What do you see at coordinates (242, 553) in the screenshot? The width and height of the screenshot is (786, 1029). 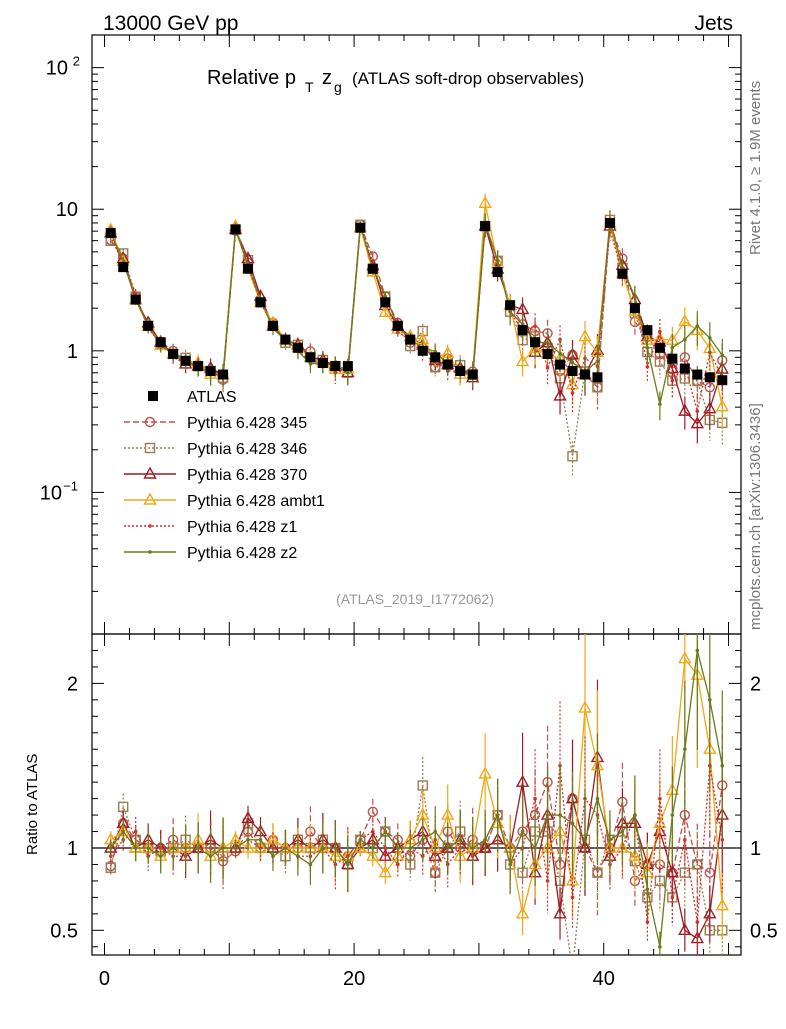 I see `legend-label: Pythia 6.428 z2` at bounding box center [242, 553].